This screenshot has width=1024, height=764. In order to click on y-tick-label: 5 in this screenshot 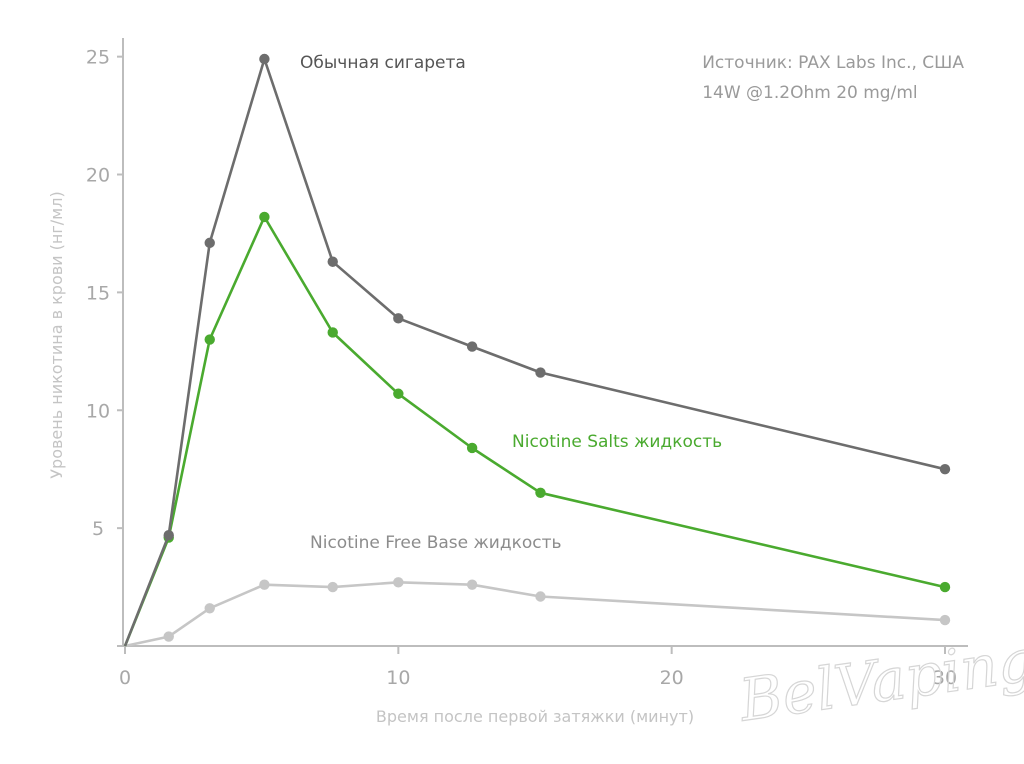, I will do `click(98, 529)`.